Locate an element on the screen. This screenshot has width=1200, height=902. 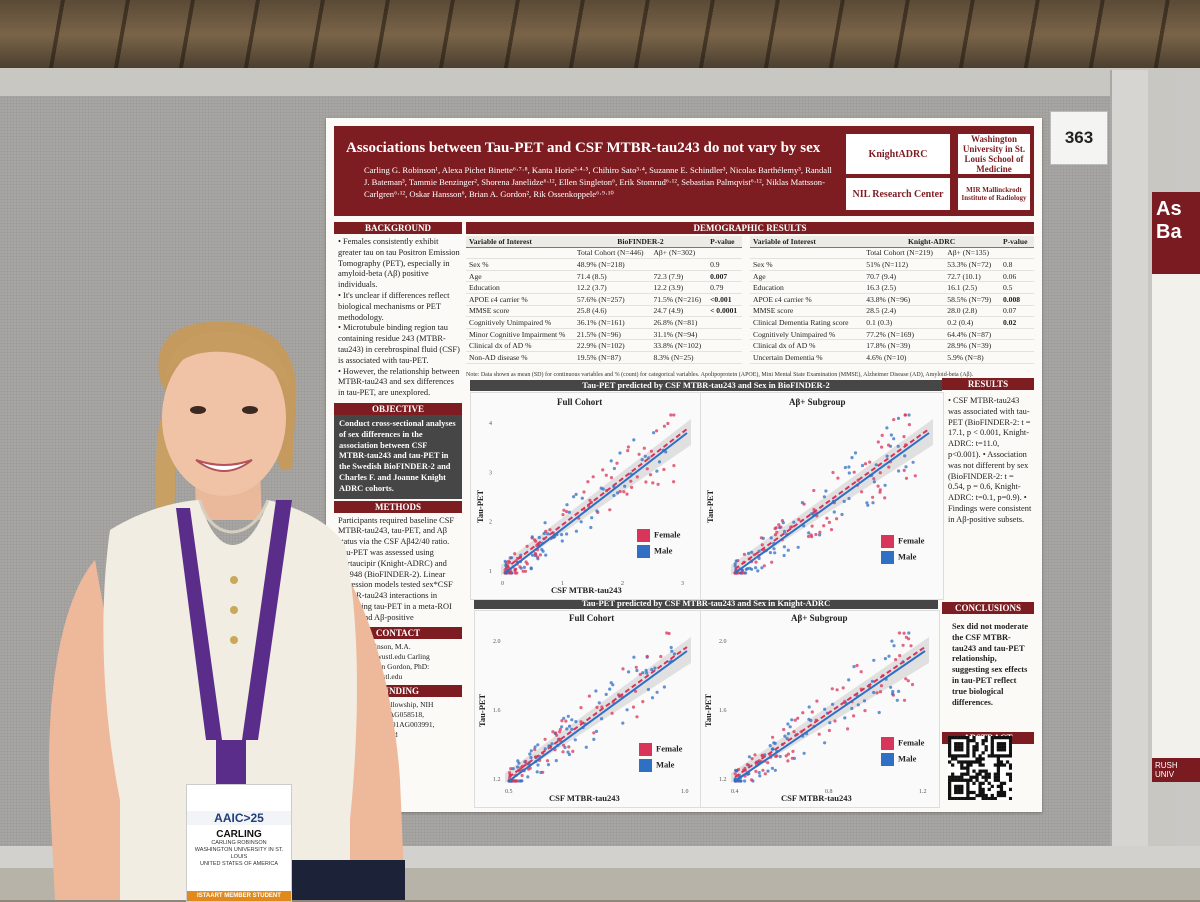
bf2-pos-panel: Aβ+ Subgroup Tau-PET Female Male is located at coordinates (822, 496).